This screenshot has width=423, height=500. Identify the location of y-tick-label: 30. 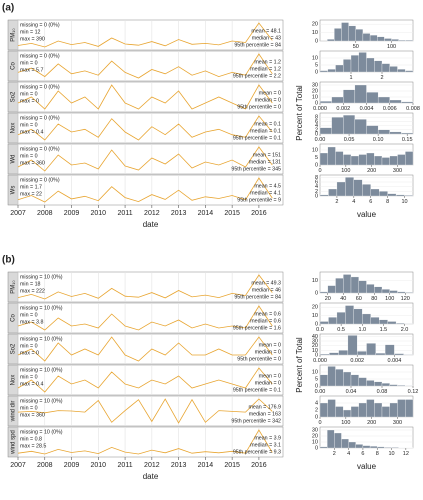
(315, 430).